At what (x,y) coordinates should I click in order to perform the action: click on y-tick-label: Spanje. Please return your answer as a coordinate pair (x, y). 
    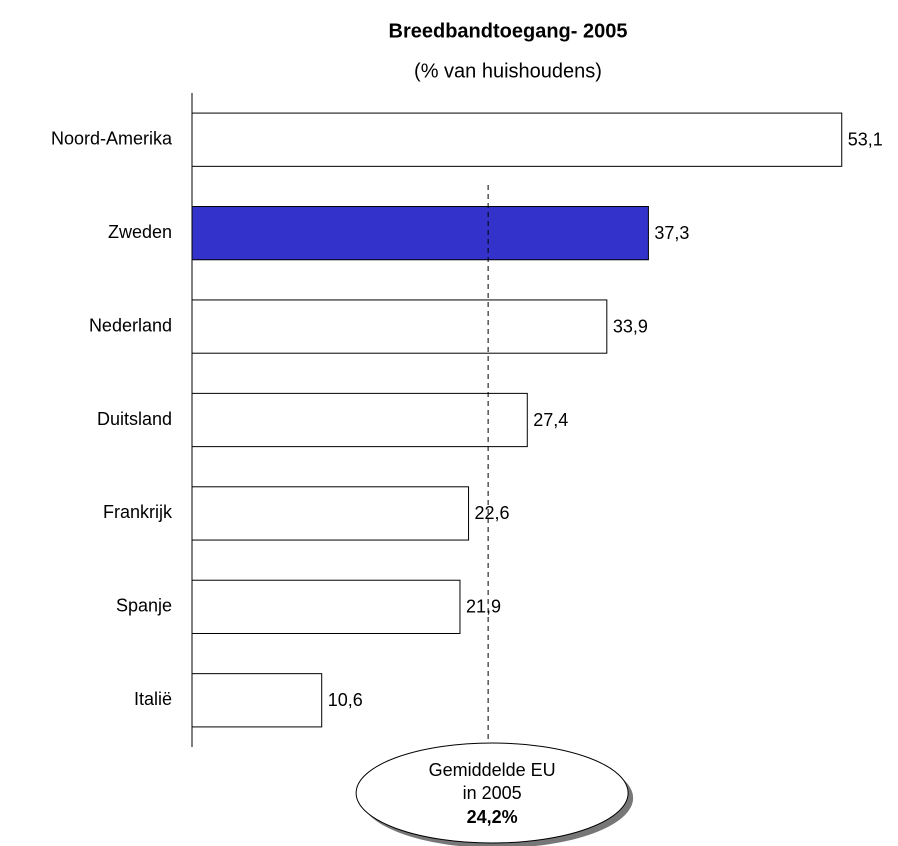
    Looking at the image, I should click on (144, 606).